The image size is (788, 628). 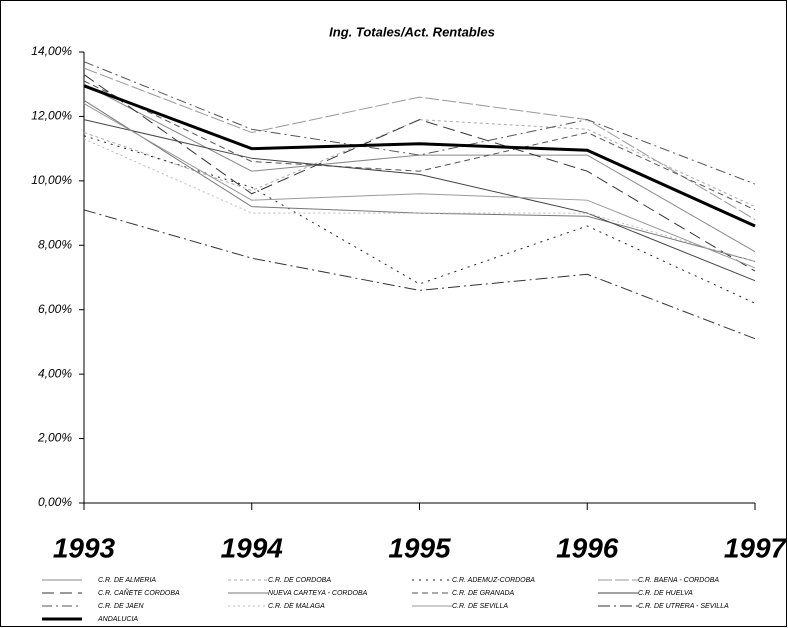 I want to click on legend-label: C.R. DE MALAGA, so click(x=296, y=606).